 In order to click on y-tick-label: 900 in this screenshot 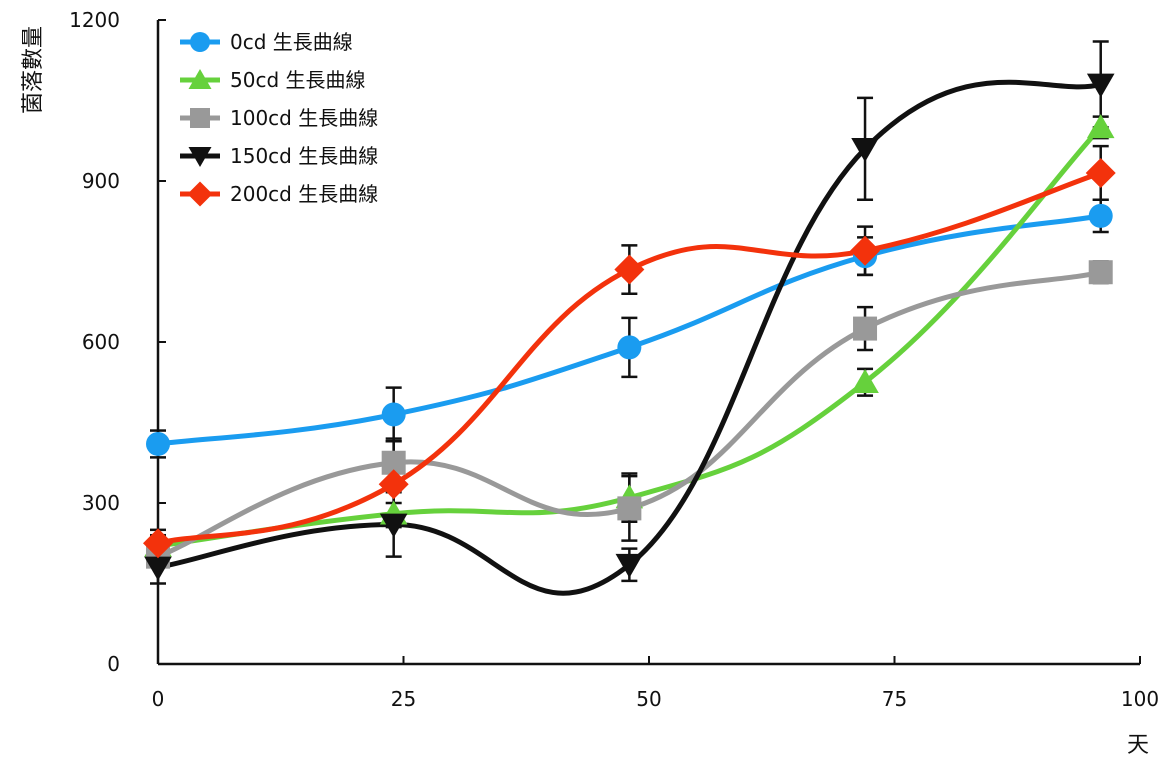, I will do `click(101, 181)`.